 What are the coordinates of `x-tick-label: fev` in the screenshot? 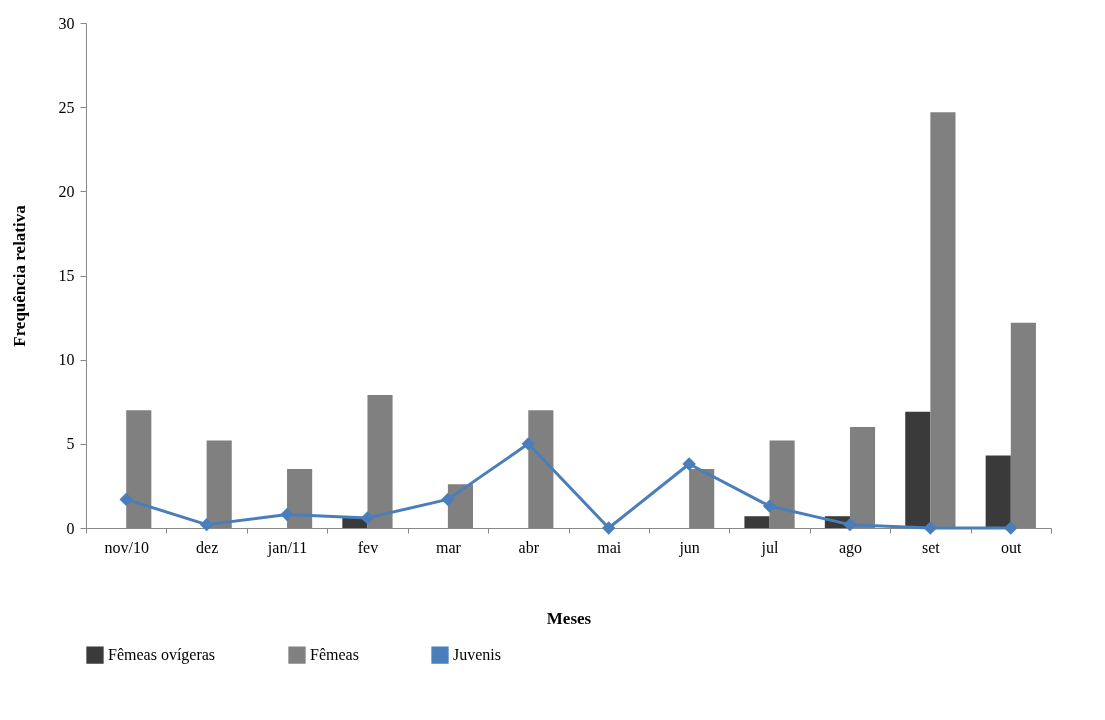 It's located at (368, 547).